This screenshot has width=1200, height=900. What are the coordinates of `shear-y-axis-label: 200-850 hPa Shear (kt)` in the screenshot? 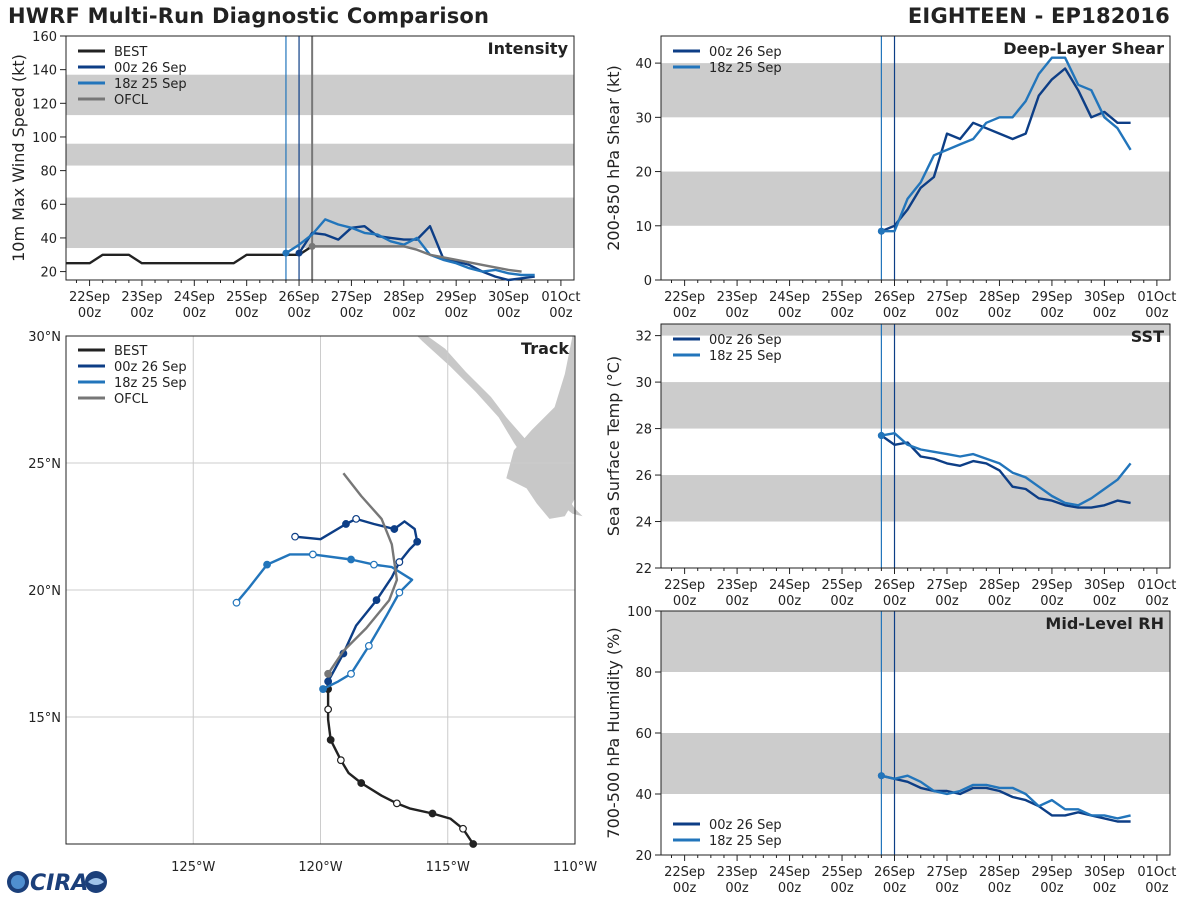 It's located at (613, 158).